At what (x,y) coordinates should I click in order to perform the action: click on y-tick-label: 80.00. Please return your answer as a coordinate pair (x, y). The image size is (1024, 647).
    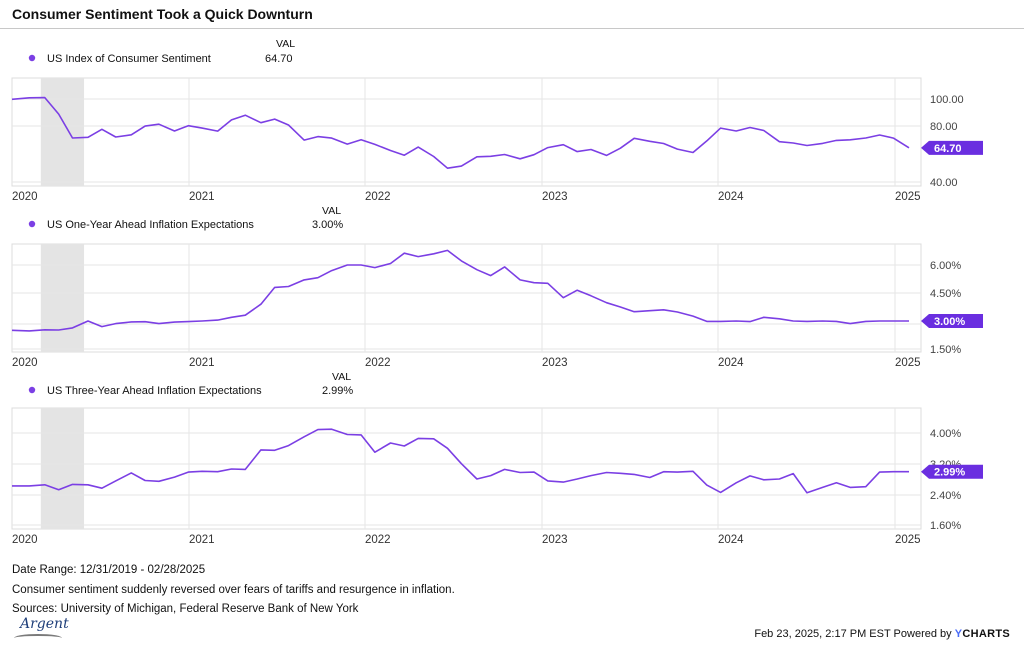
    Looking at the image, I should click on (944, 127).